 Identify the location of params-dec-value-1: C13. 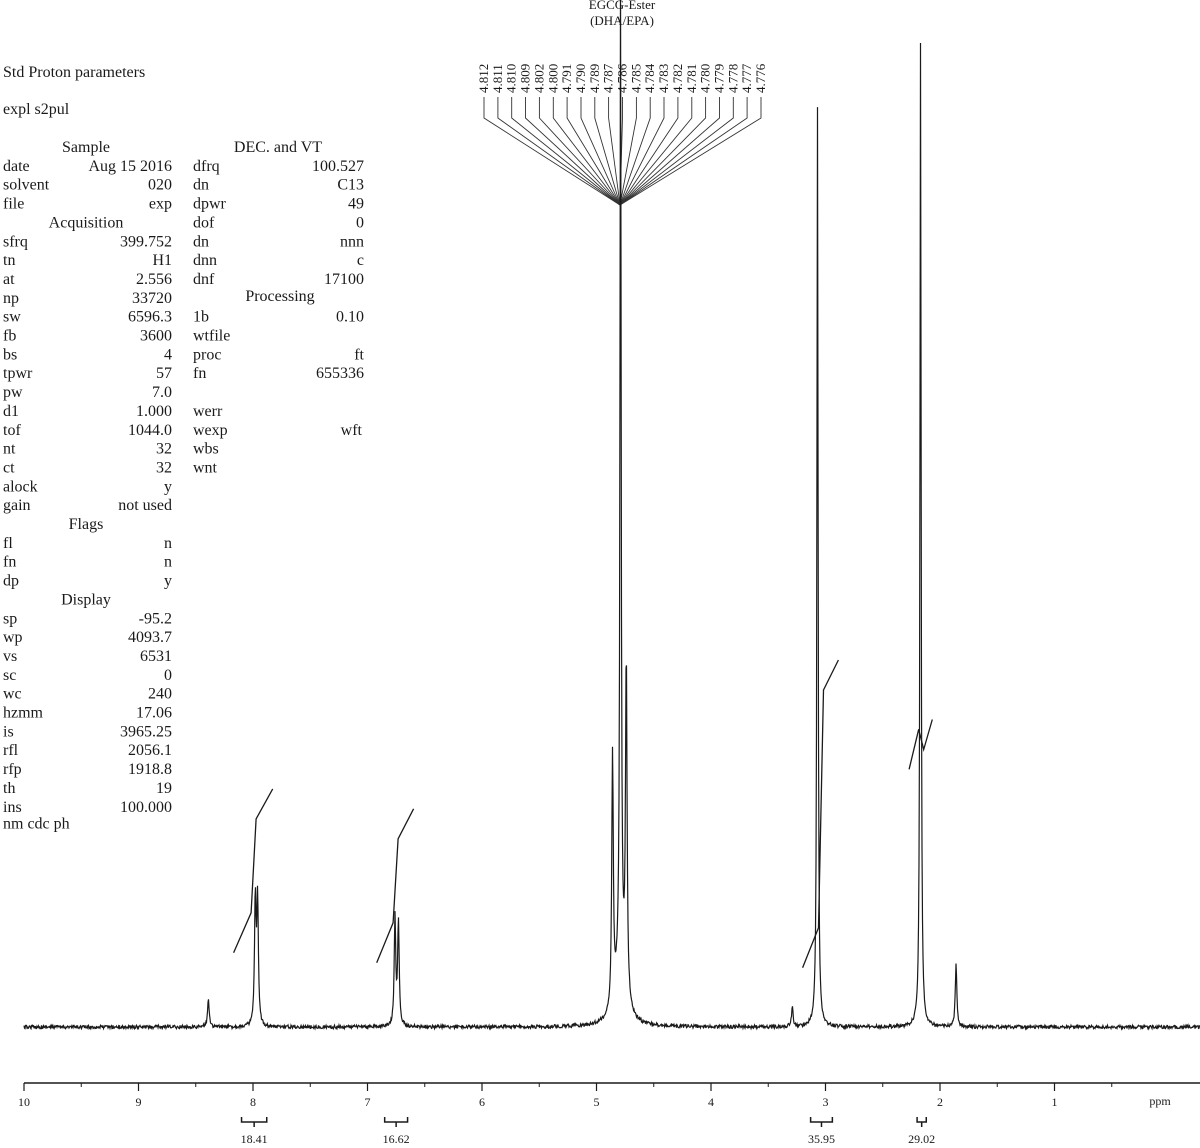
(350, 185).